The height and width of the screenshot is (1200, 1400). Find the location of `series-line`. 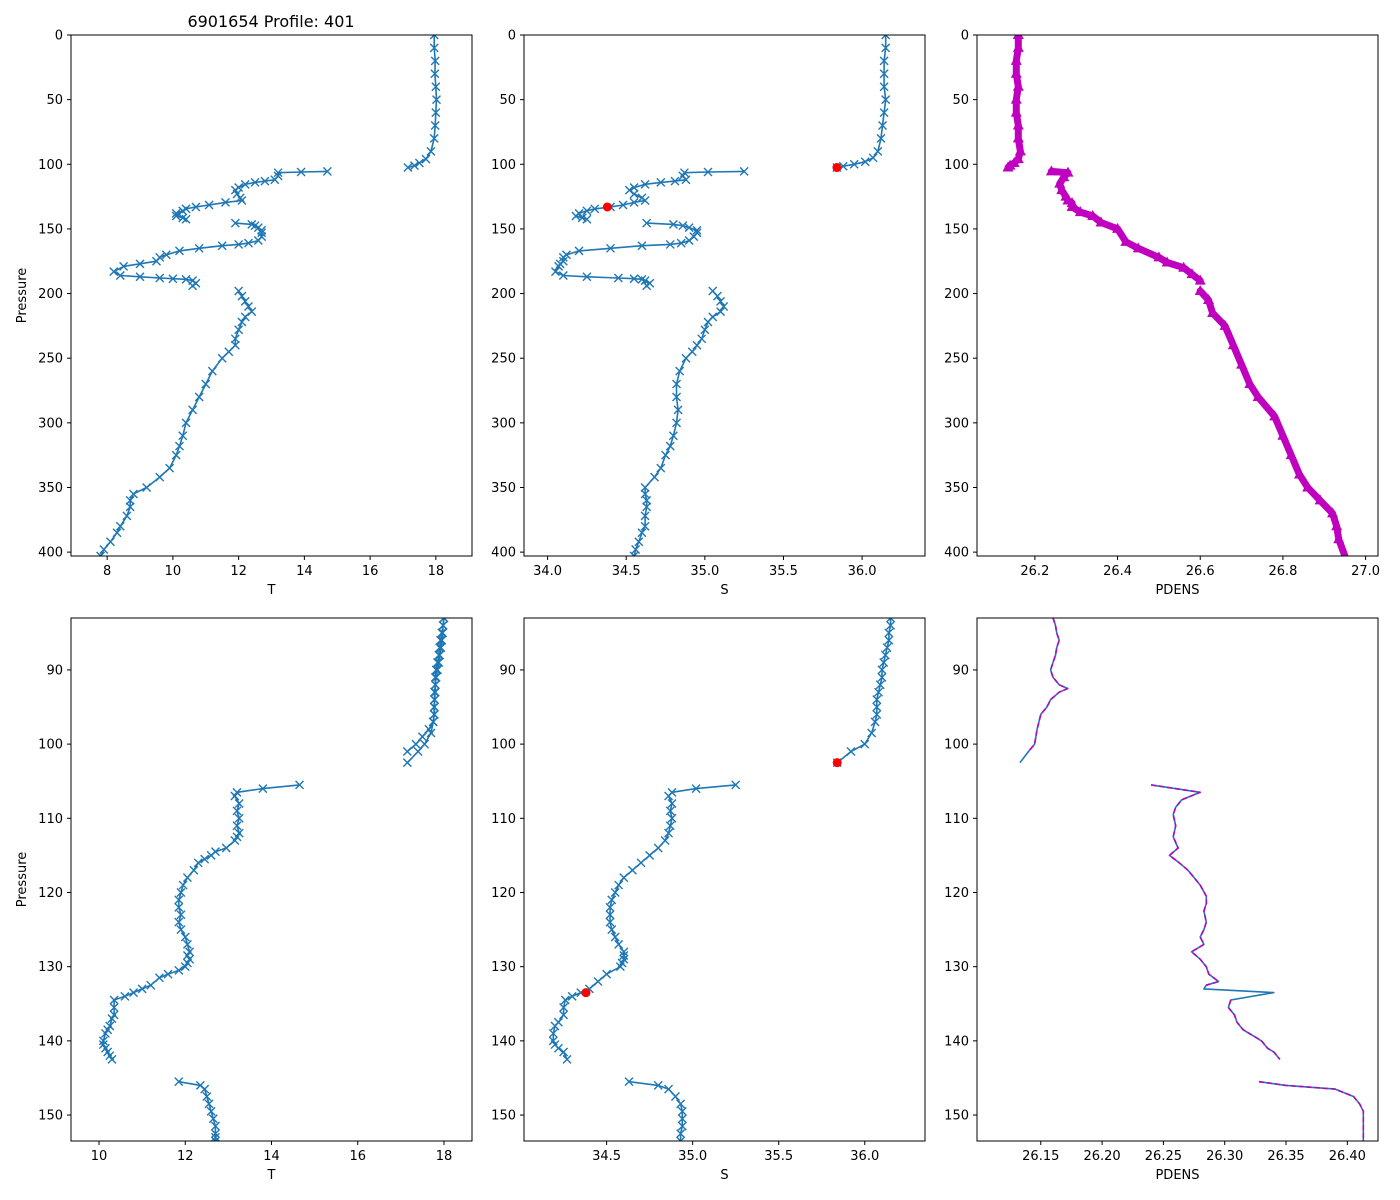

series-line is located at coordinates (1048, 685).